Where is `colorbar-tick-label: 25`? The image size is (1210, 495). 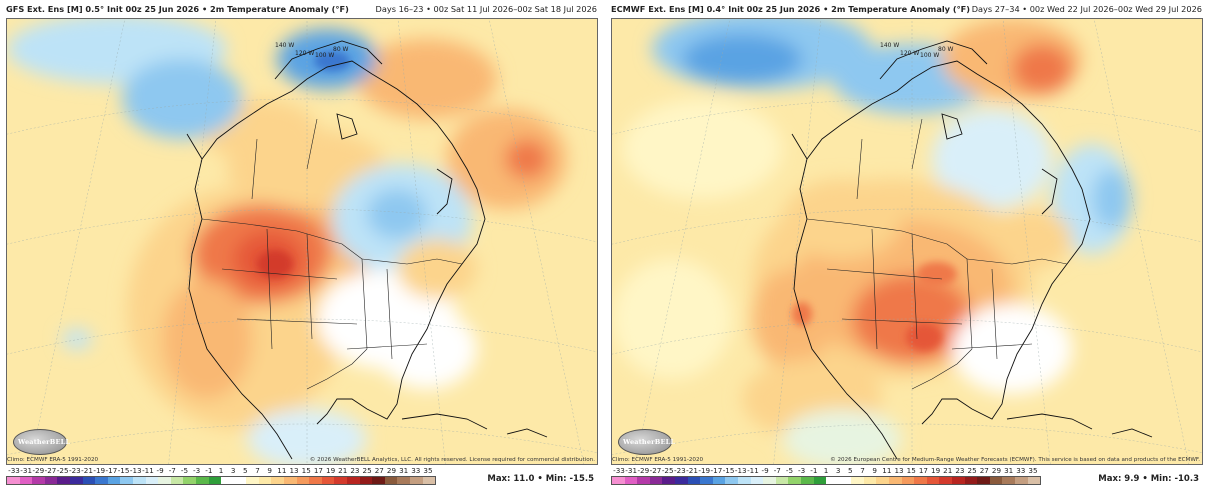 colorbar-tick-label: 25 is located at coordinates (972, 470).